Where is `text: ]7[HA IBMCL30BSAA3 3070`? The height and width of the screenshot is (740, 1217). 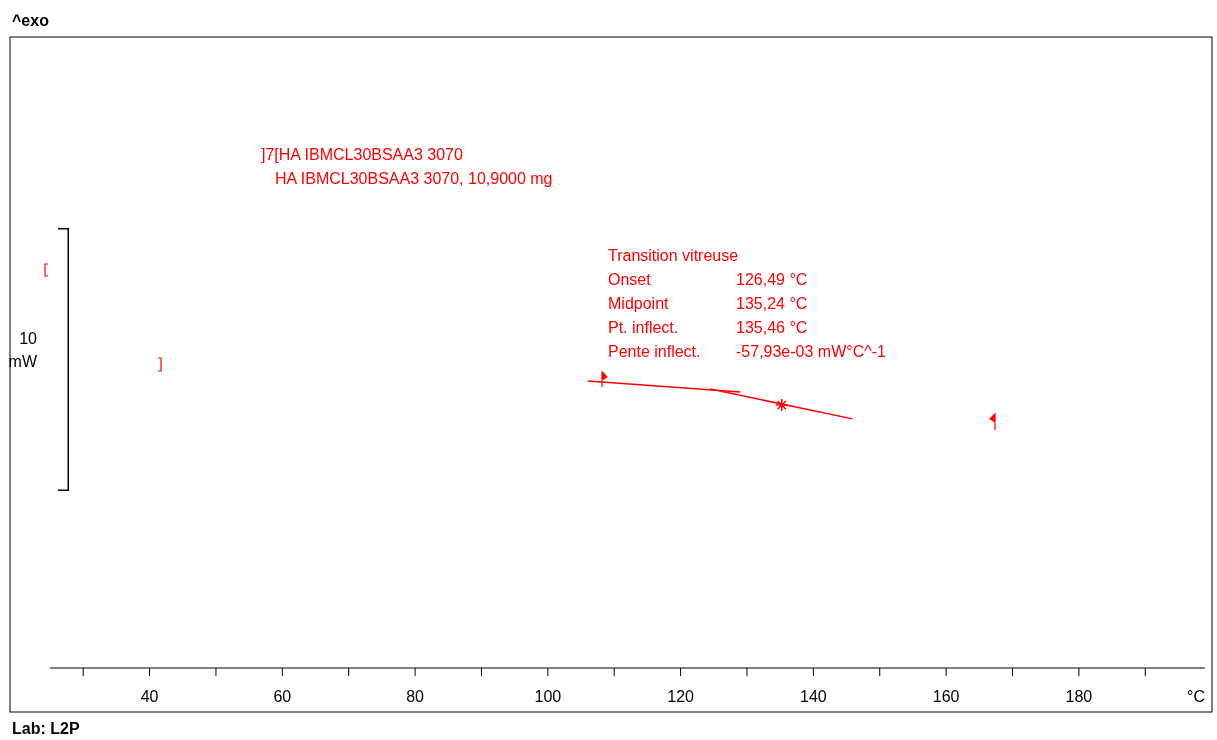
text: ]7[HA IBMCL30BSAA3 3070 is located at coordinates (362, 154).